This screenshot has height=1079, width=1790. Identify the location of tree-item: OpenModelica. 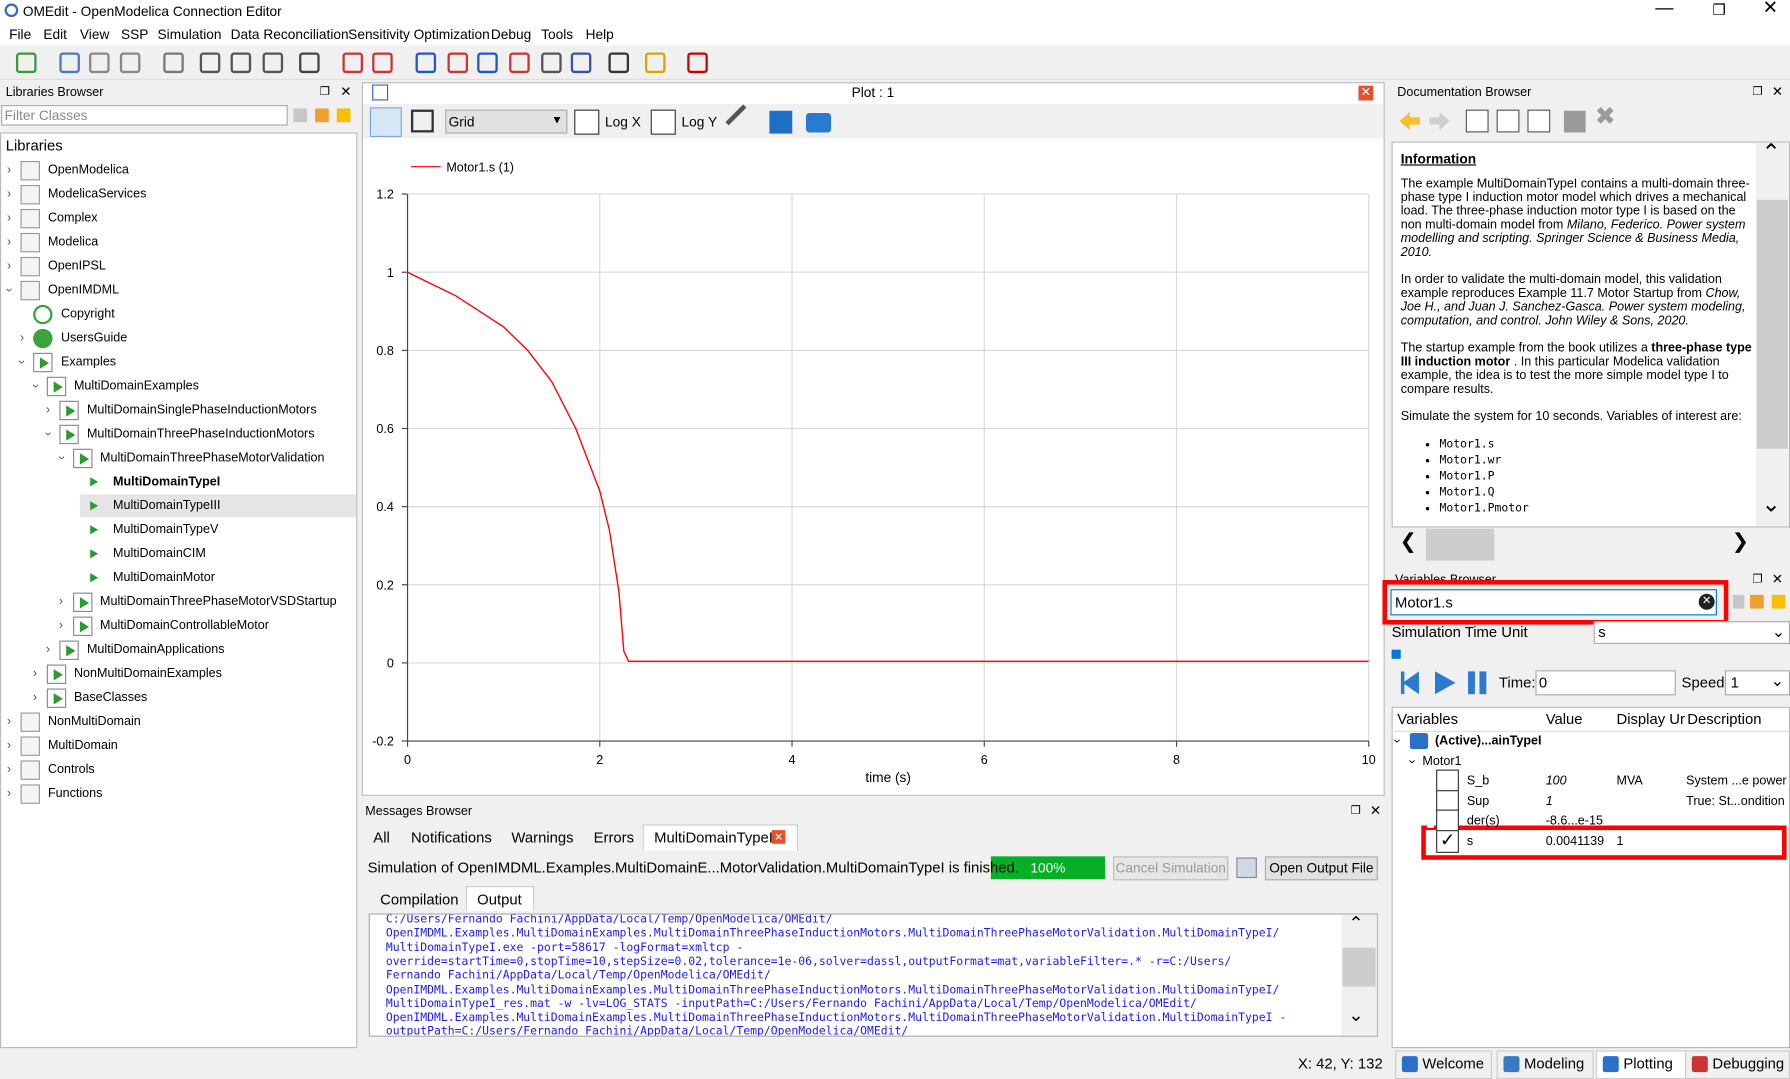
(88, 170).